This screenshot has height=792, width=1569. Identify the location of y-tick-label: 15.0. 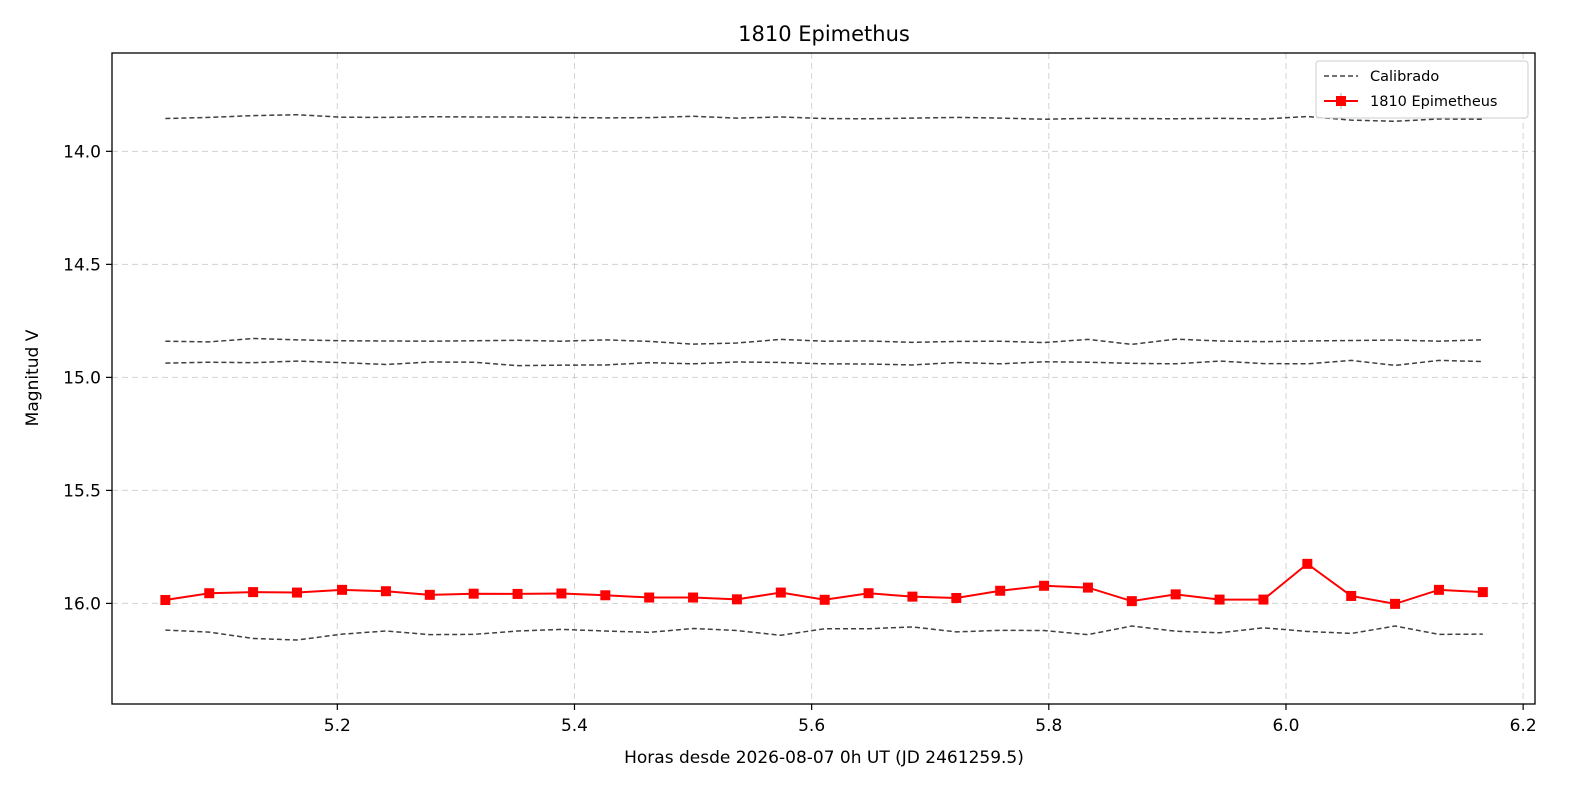
(82, 378).